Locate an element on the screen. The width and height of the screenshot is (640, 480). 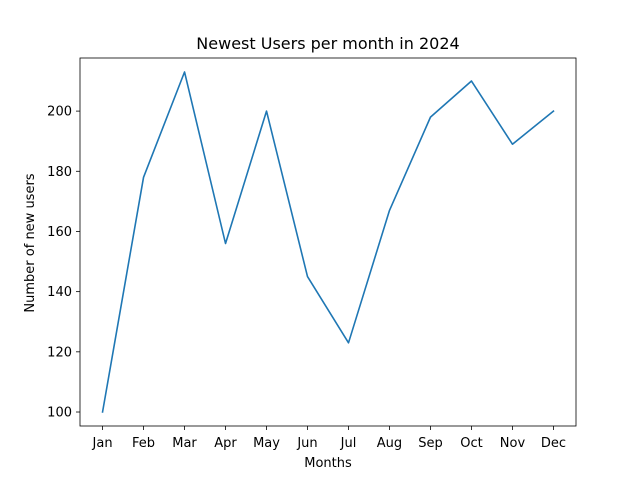
x-axis-label: Months is located at coordinates (328, 463).